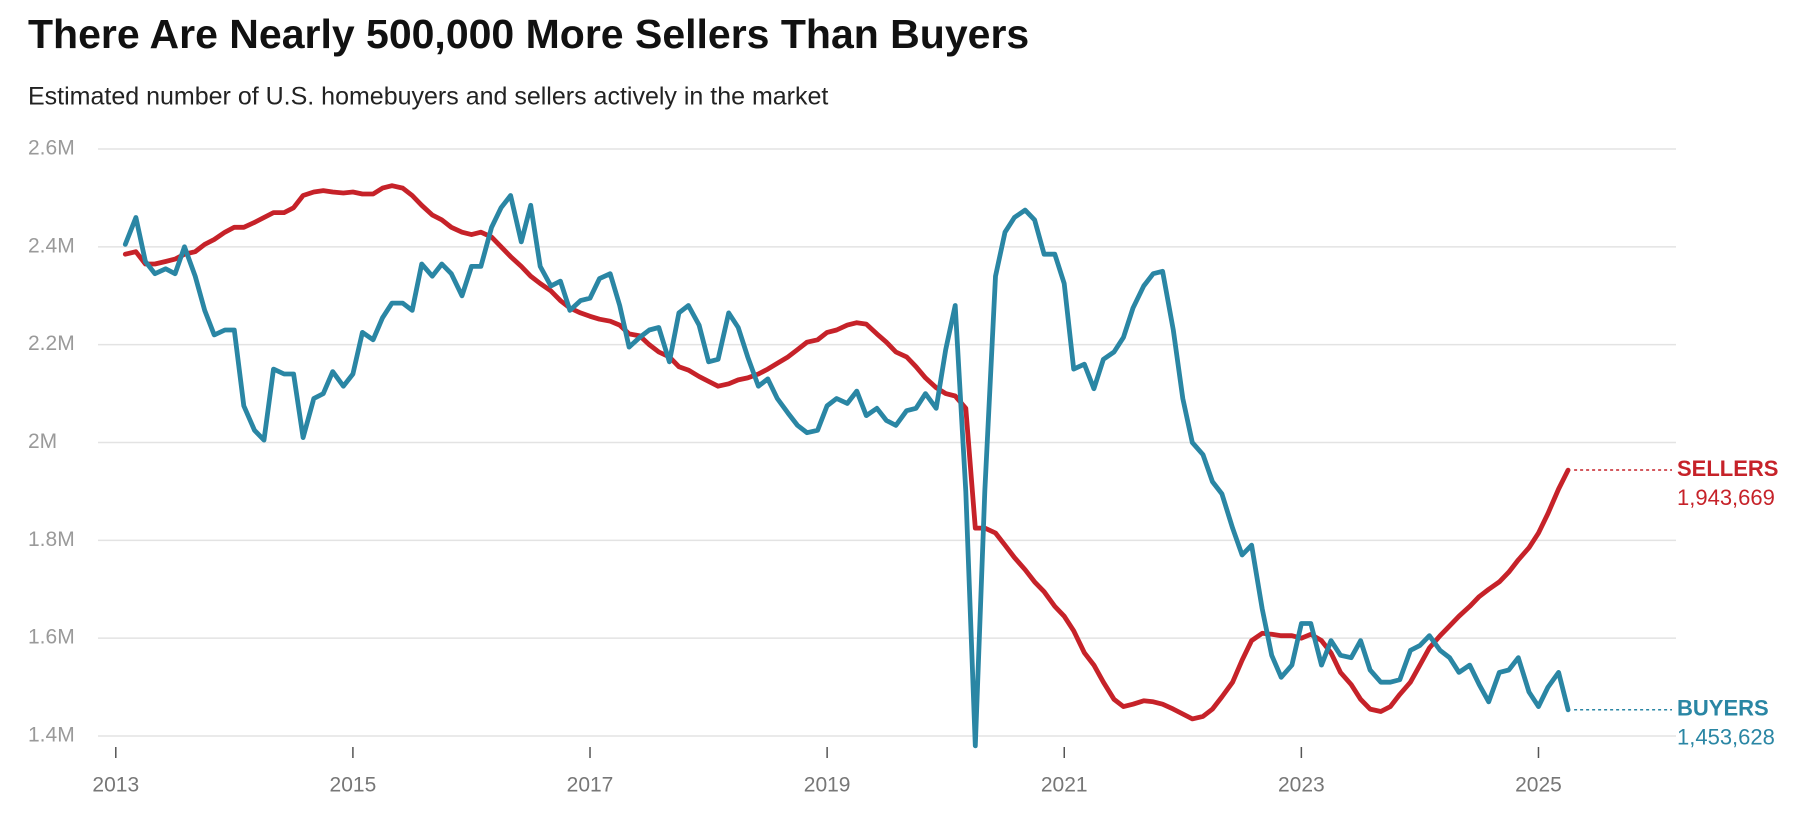  I want to click on x-tick-label: 2015, so click(353, 785).